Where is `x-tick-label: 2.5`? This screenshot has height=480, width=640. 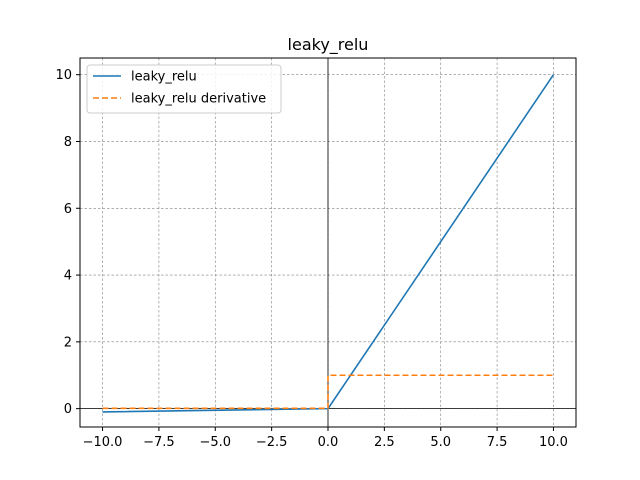
x-tick-label: 2.5 is located at coordinates (384, 442).